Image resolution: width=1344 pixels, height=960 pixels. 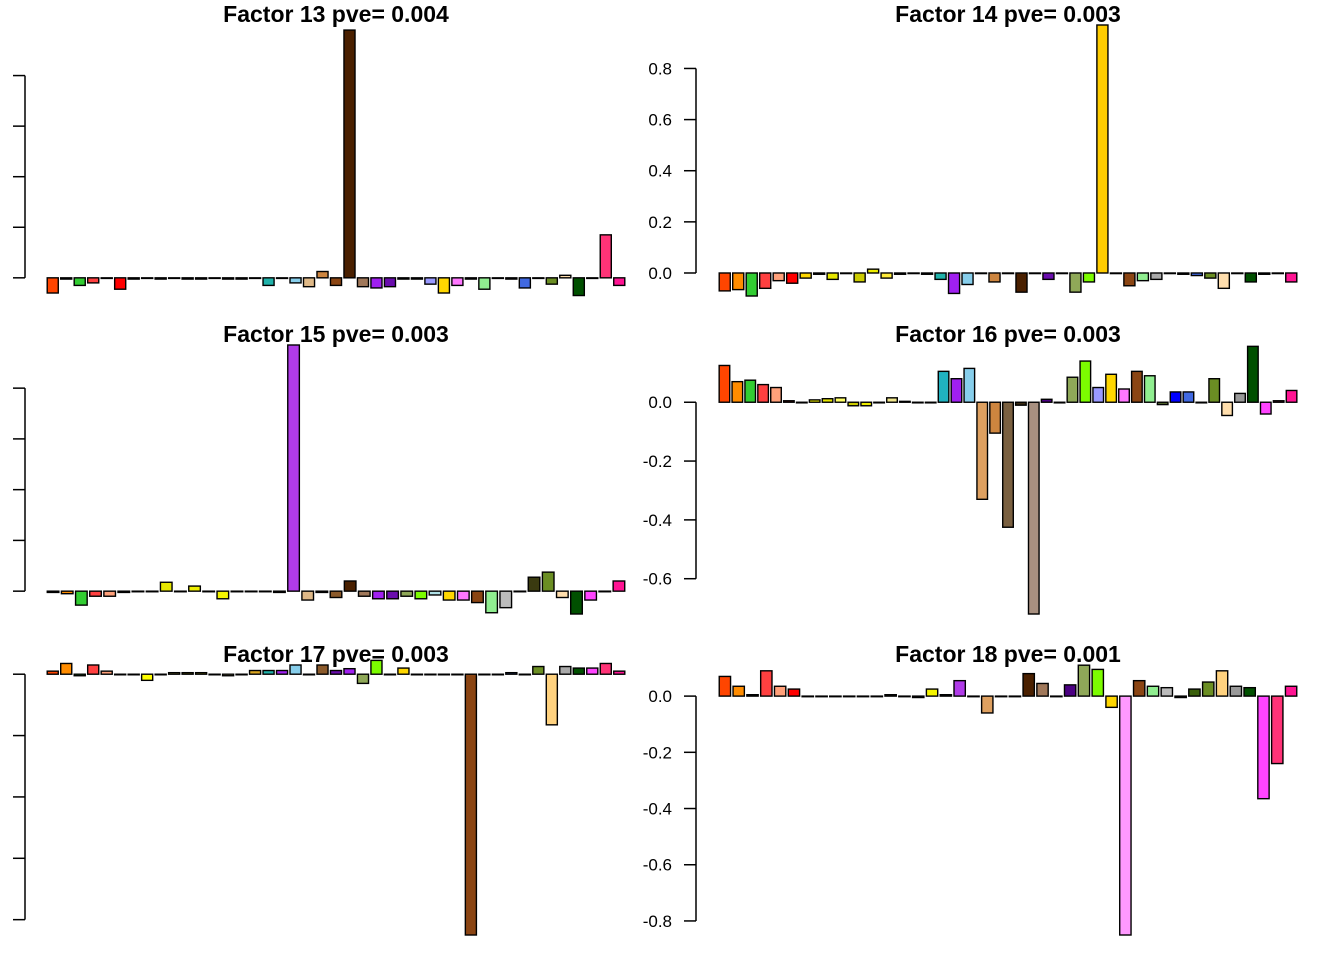 What do you see at coordinates (657, 865) in the screenshot?
I see `y-tick-label: -0.6` at bounding box center [657, 865].